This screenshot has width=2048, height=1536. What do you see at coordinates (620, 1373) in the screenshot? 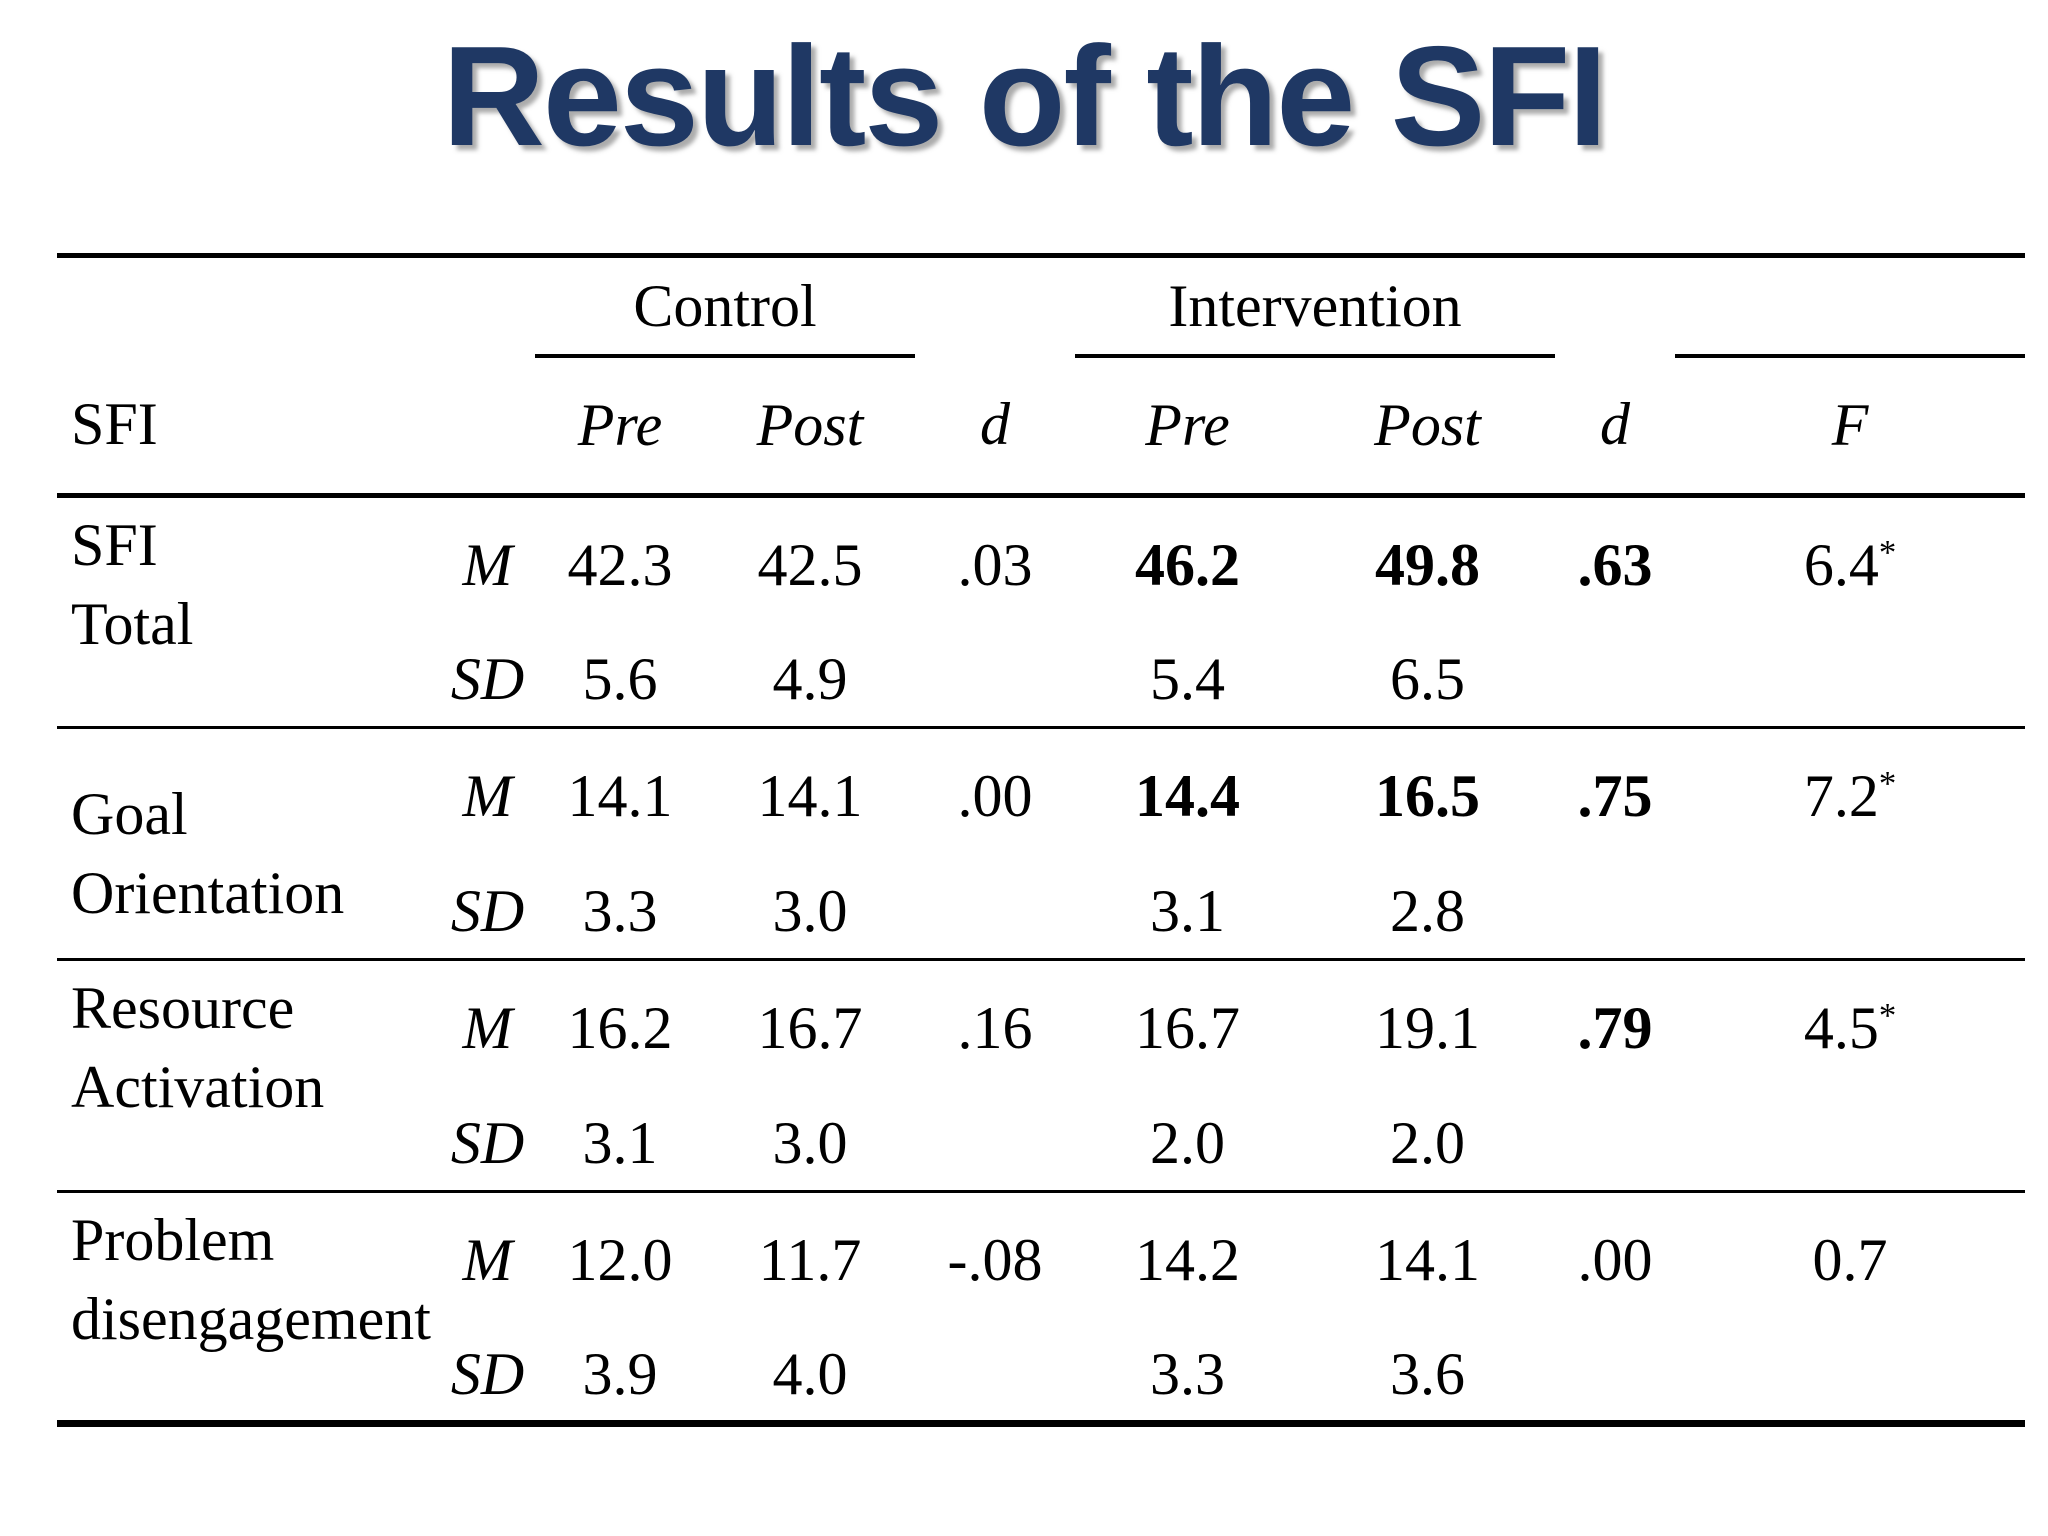
I see `value-cell: 3.9` at bounding box center [620, 1373].